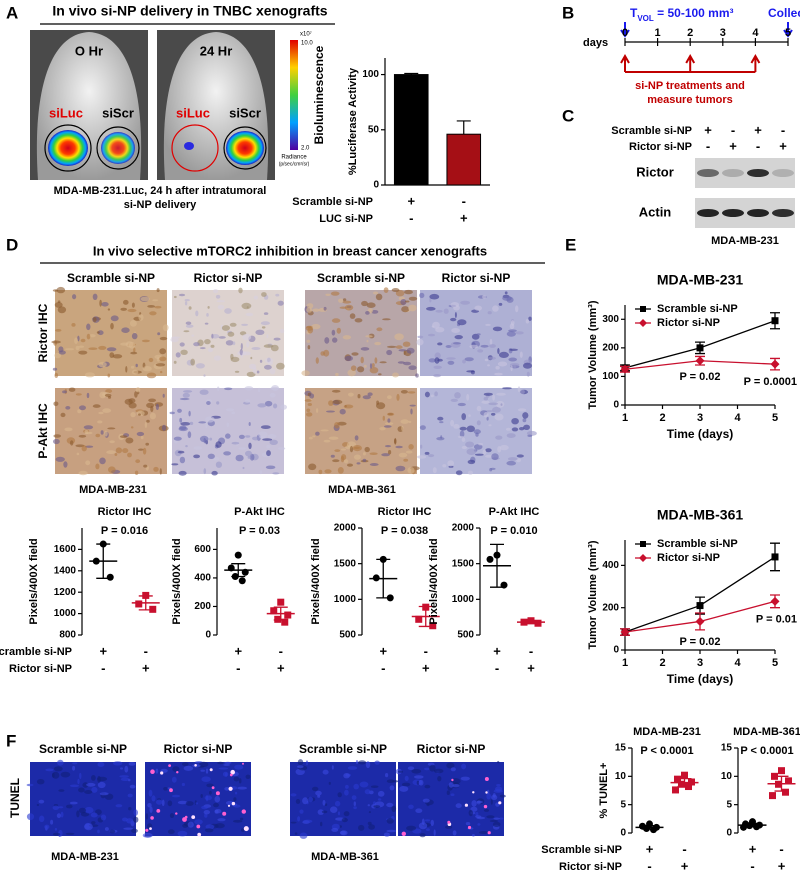 Image resolution: width=800 pixels, height=878 pixels. Describe the element at coordinates (65, 570) in the screenshot. I see `y-tick-label: 1400` at that location.